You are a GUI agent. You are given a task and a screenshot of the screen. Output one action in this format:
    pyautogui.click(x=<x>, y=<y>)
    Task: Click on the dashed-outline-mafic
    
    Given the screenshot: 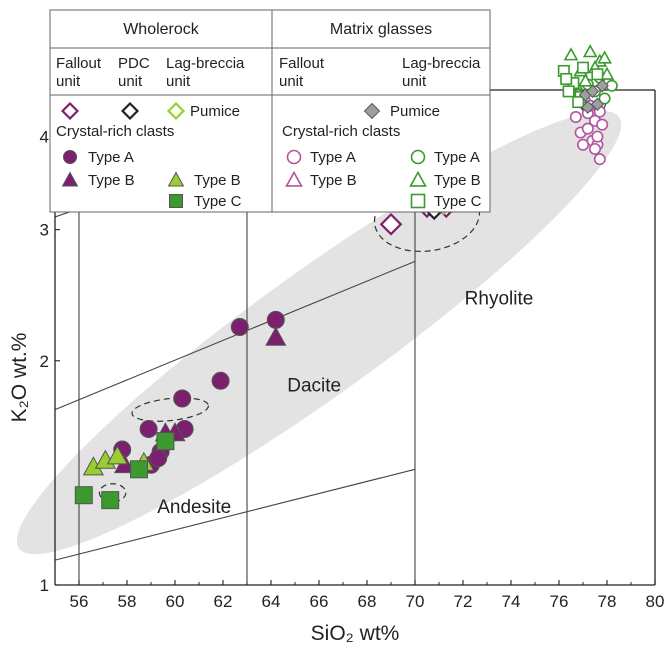 What is the action you would take?
    pyautogui.click(x=170, y=409)
    